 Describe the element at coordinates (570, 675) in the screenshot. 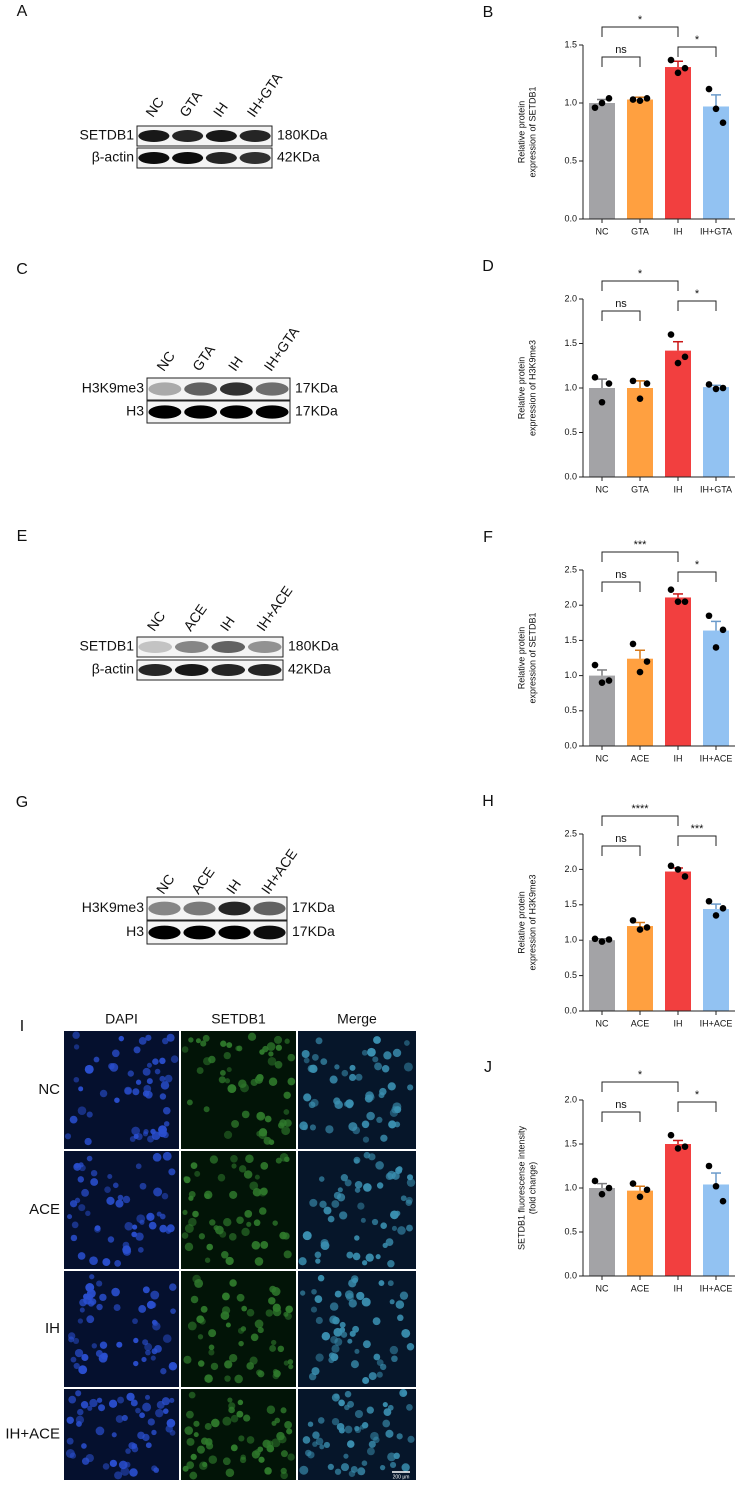

I see `y-tick-label: 1.0` at that location.